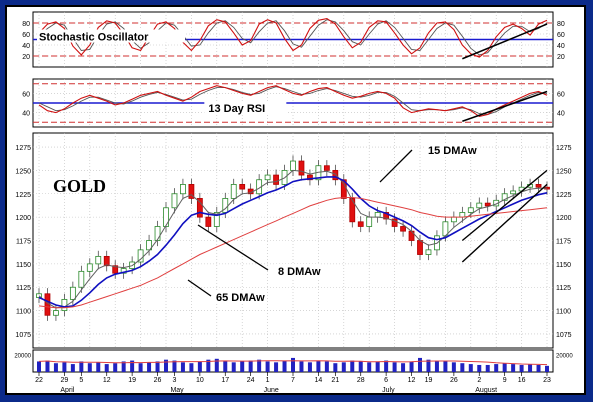 The width and height of the screenshot is (593, 402). What do you see at coordinates (158, 380) in the screenshot?
I see `x-tick-label: 26` at bounding box center [158, 380].